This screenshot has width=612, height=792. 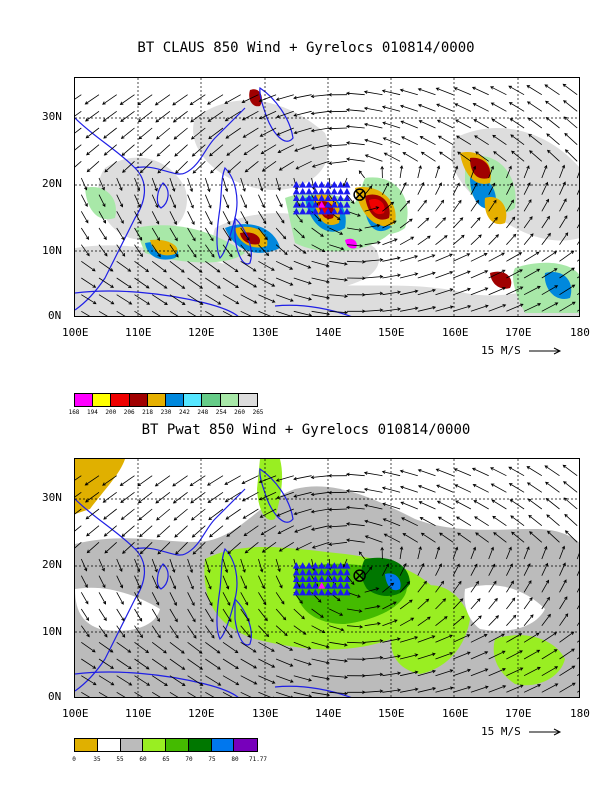 What do you see at coordinates (455, 332) in the screenshot?
I see `p1-lon-160E: 160E` at bounding box center [455, 332].